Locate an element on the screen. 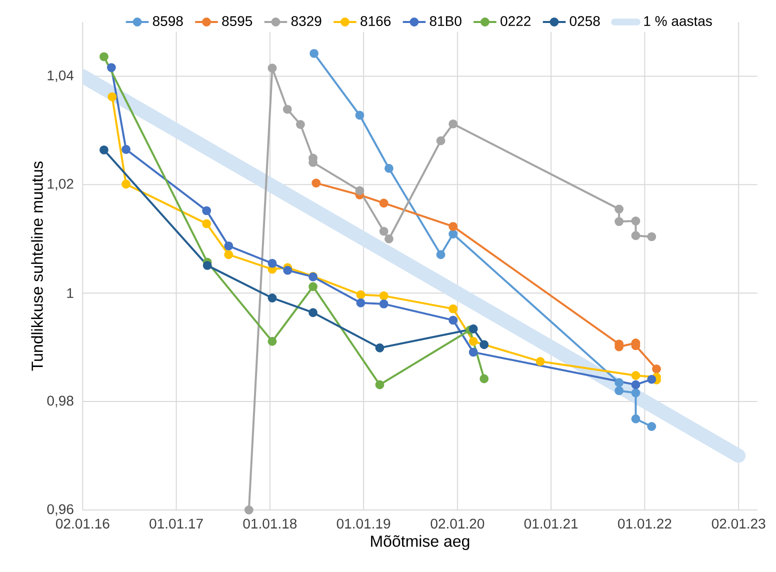 This screenshot has width=776, height=572. x-axis-title: Mõõtmise aeg is located at coordinates (420, 542).